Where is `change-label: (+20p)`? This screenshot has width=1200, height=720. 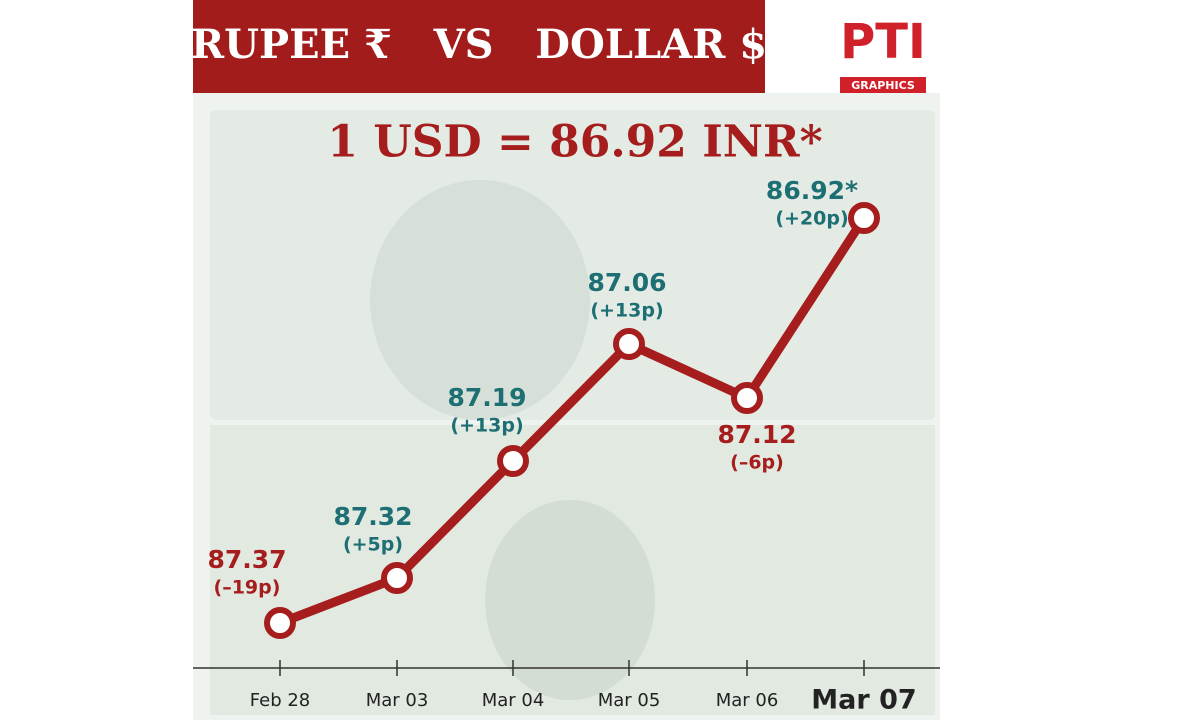 change-label: (+20p) is located at coordinates (811, 219).